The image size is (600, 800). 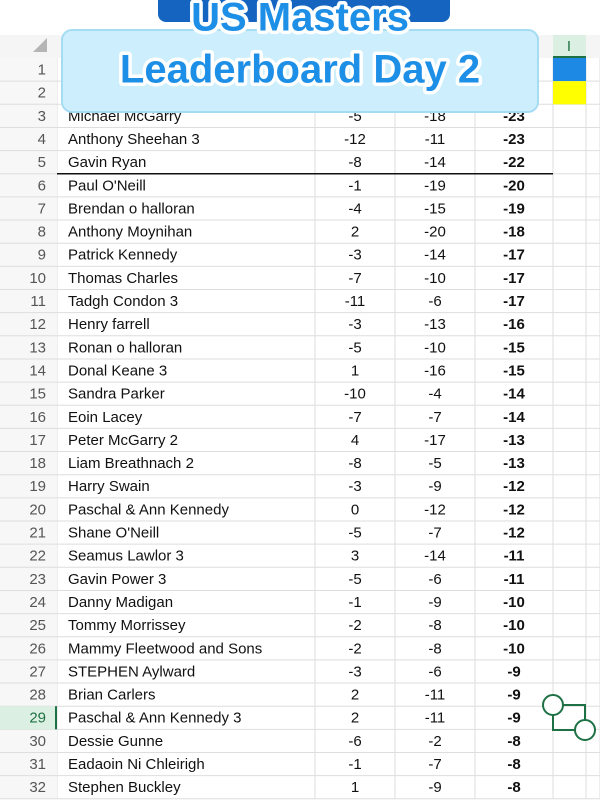 What do you see at coordinates (37, 556) in the screenshot?
I see `row-header-label: 22` at bounding box center [37, 556].